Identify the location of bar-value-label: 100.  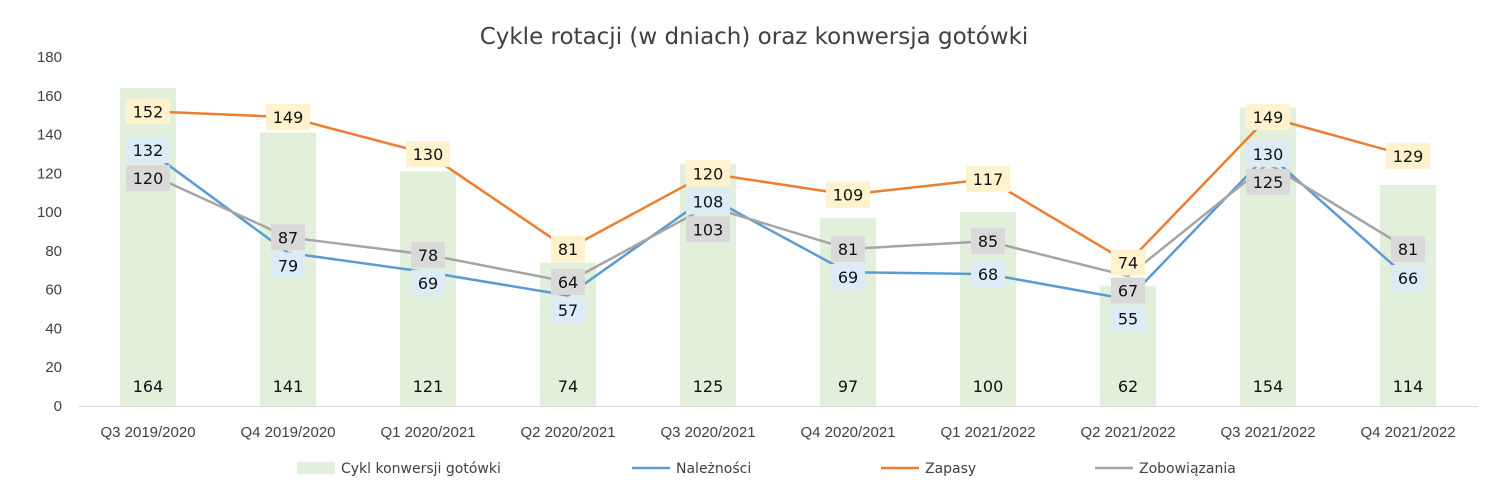
(988, 386).